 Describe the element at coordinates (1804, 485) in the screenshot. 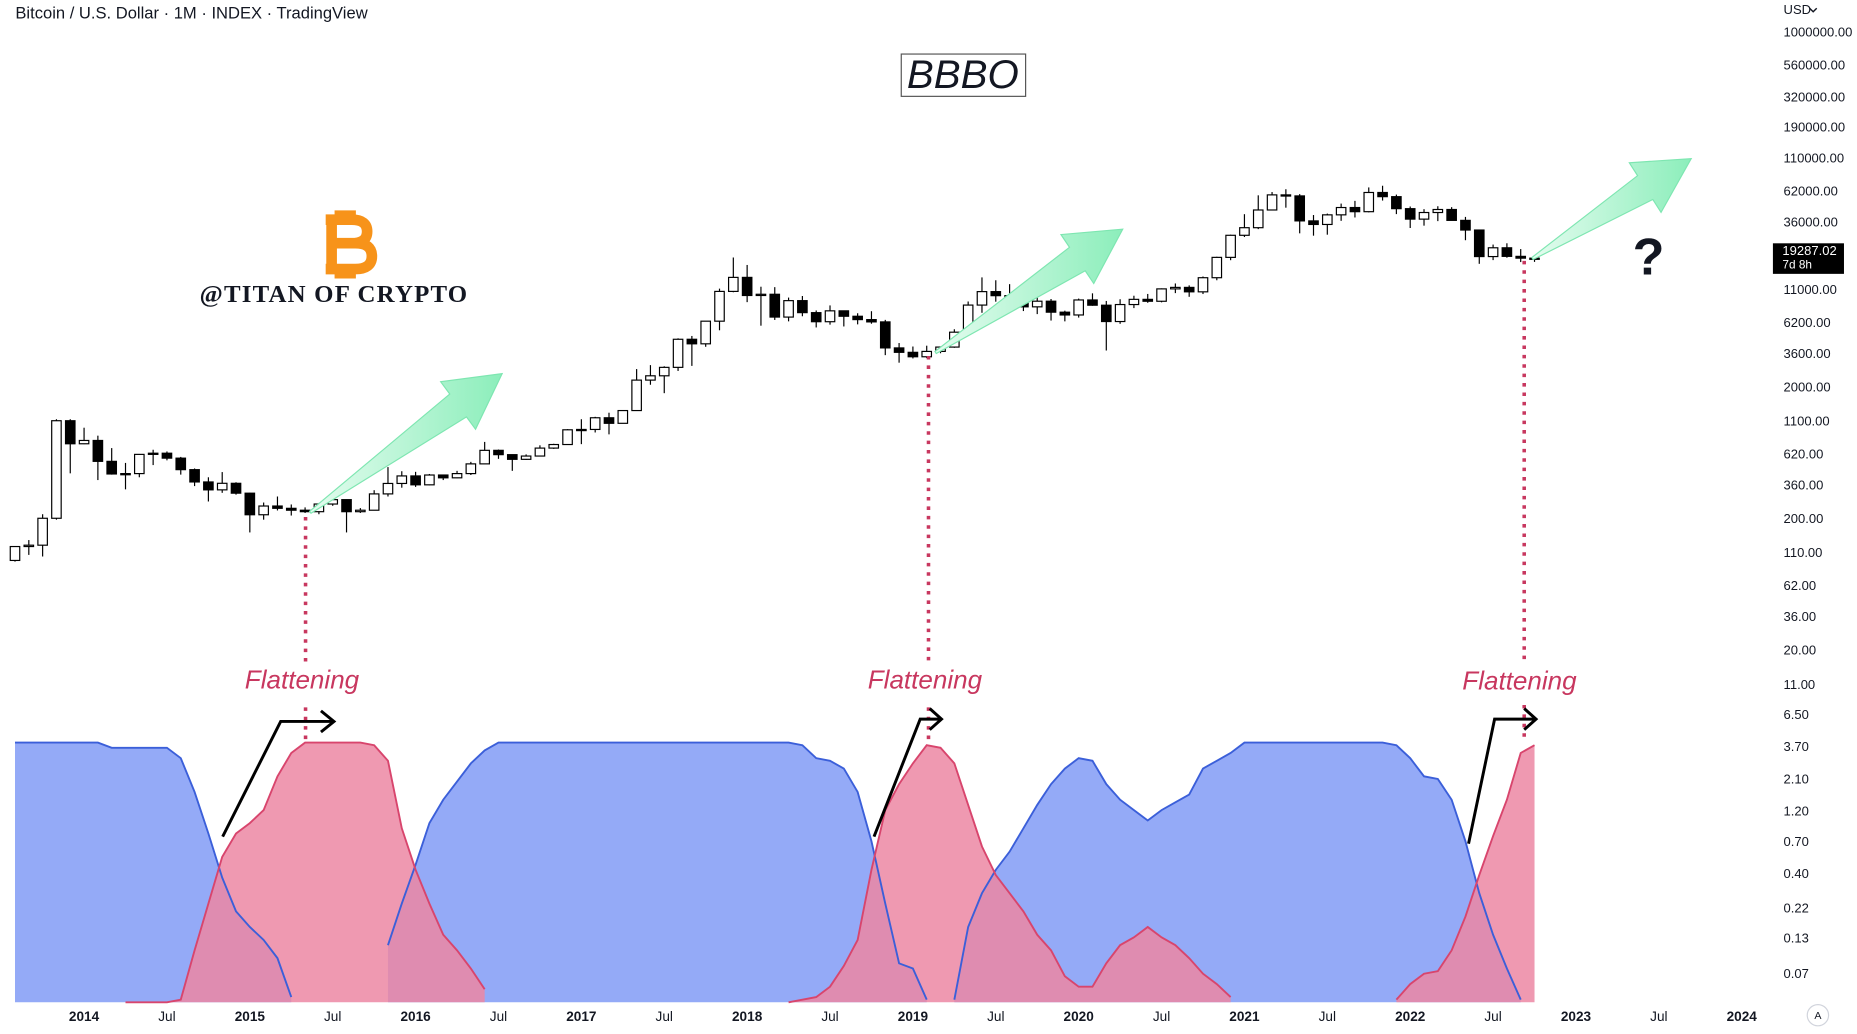

I see `y-tick-label: 360.00` at that location.